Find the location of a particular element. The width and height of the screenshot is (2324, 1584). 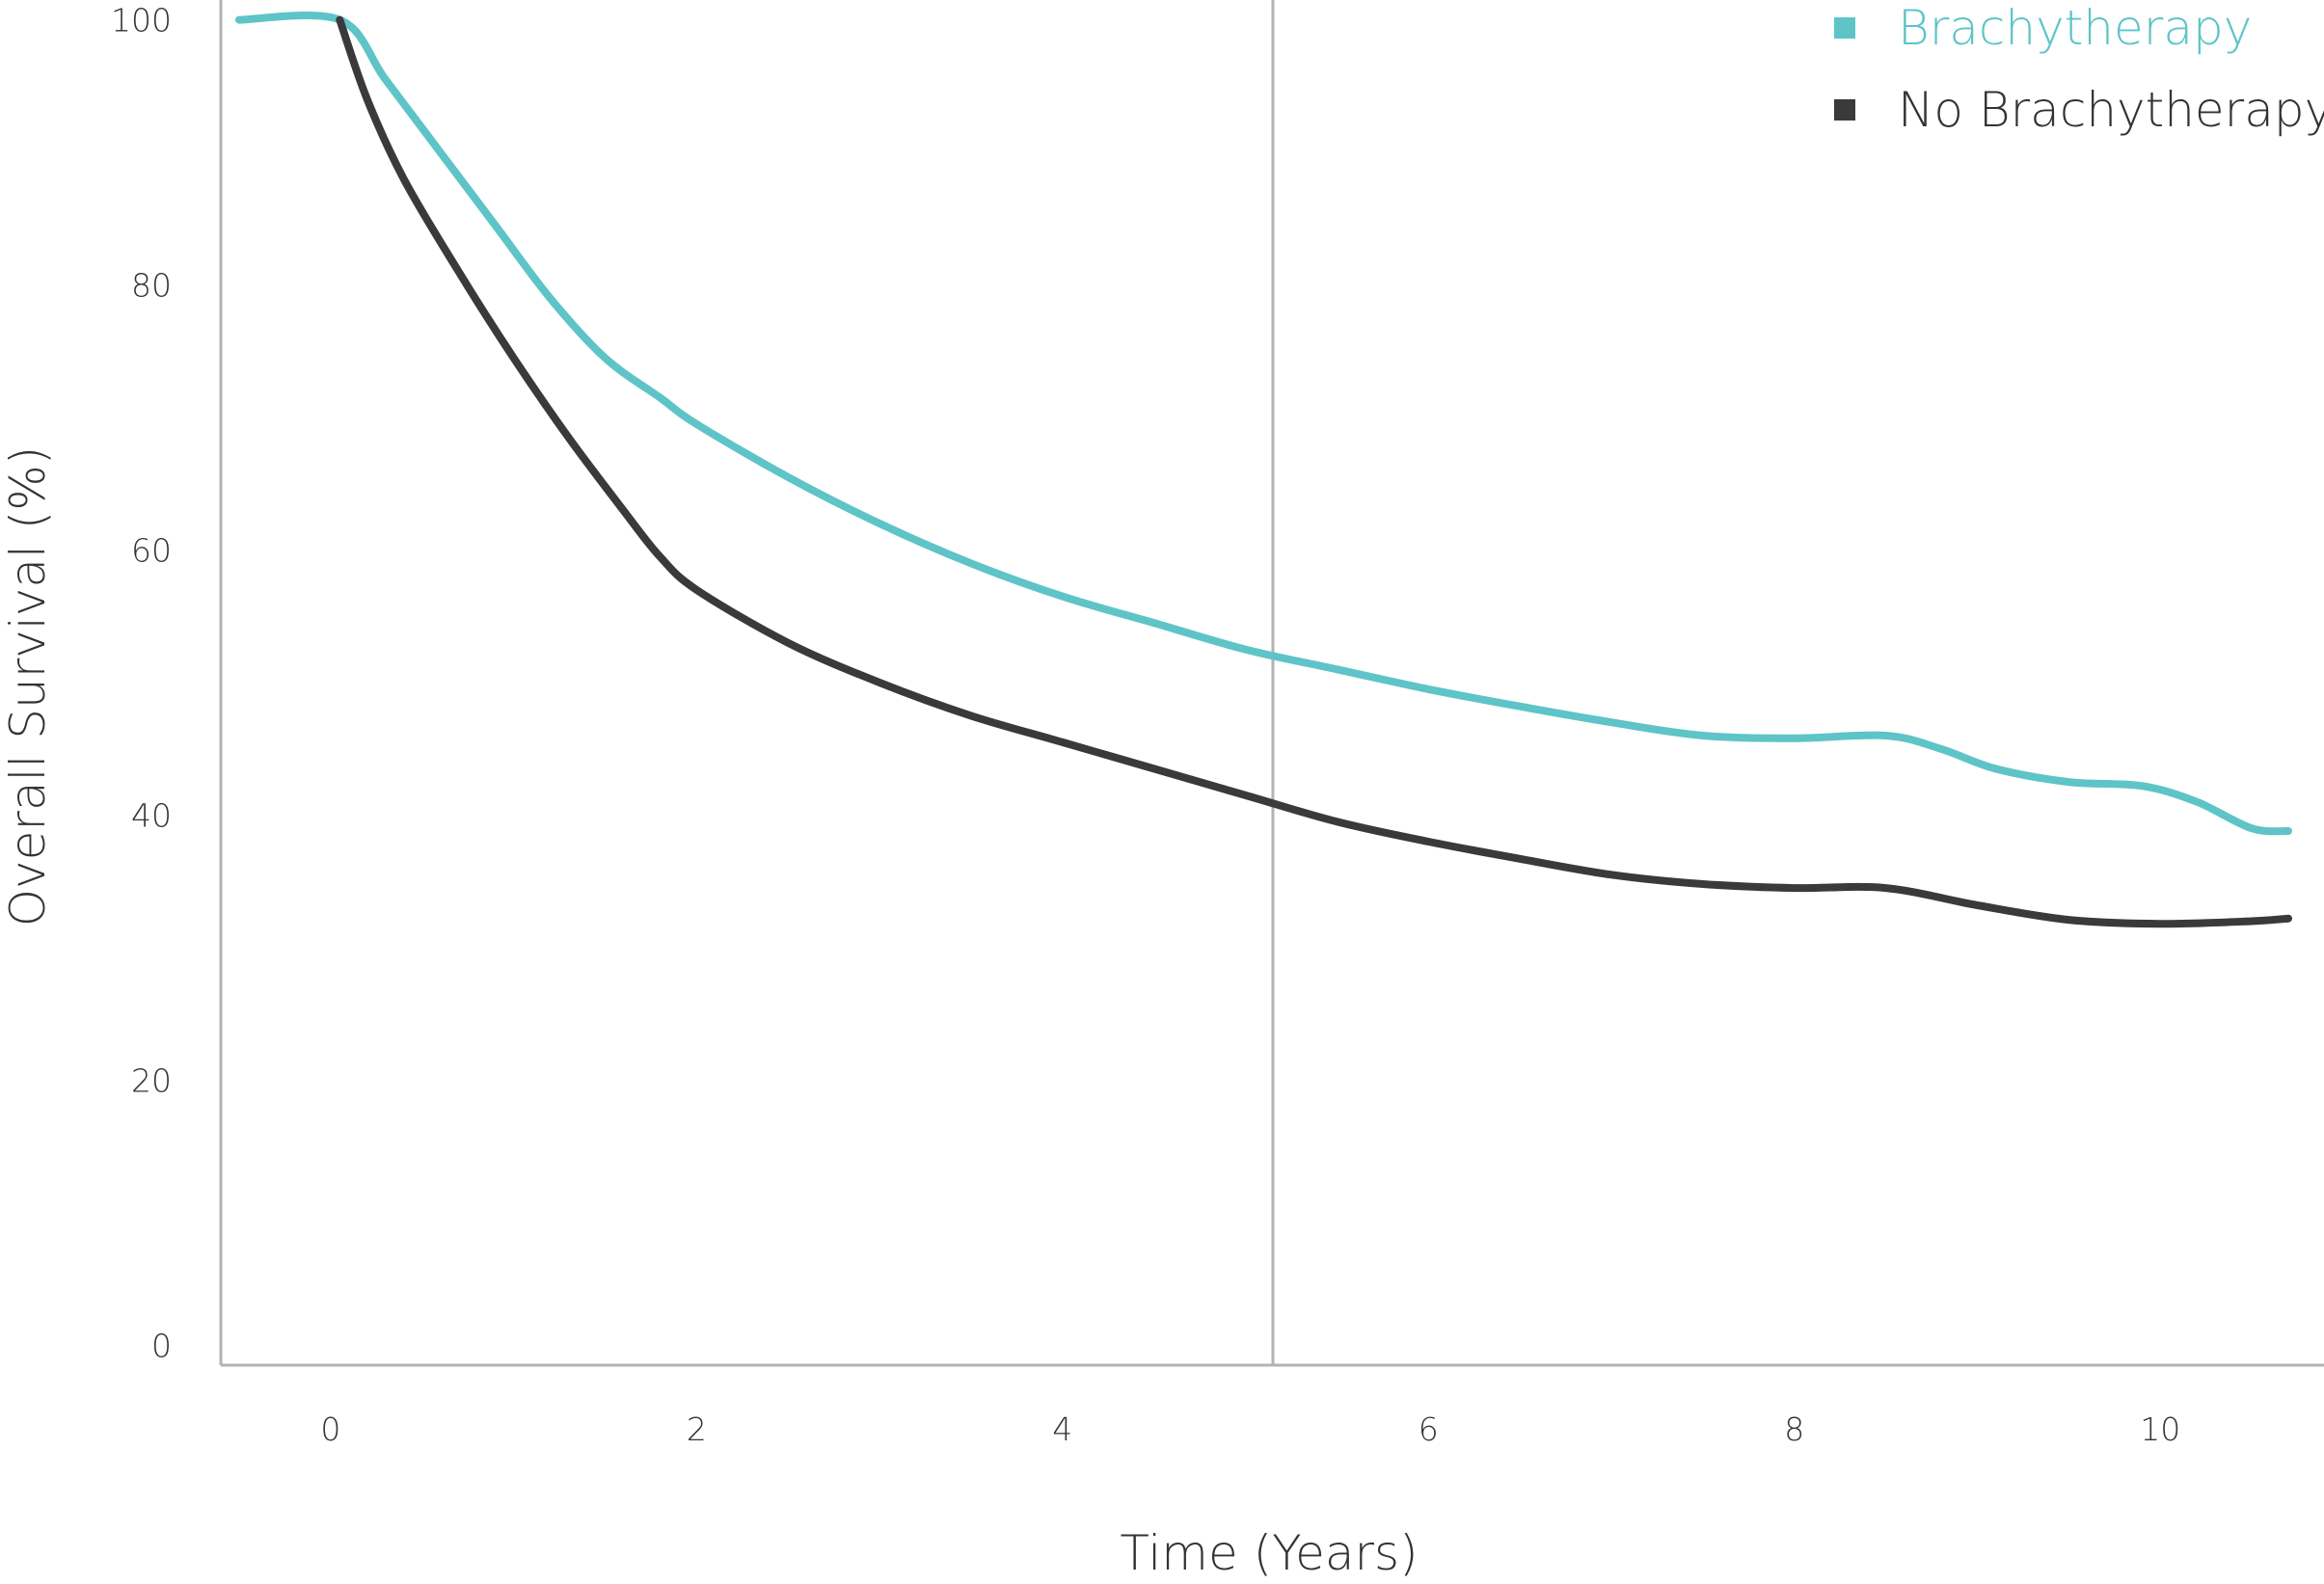

x-tick-label-10: 10 is located at coordinates (2160, 1429).